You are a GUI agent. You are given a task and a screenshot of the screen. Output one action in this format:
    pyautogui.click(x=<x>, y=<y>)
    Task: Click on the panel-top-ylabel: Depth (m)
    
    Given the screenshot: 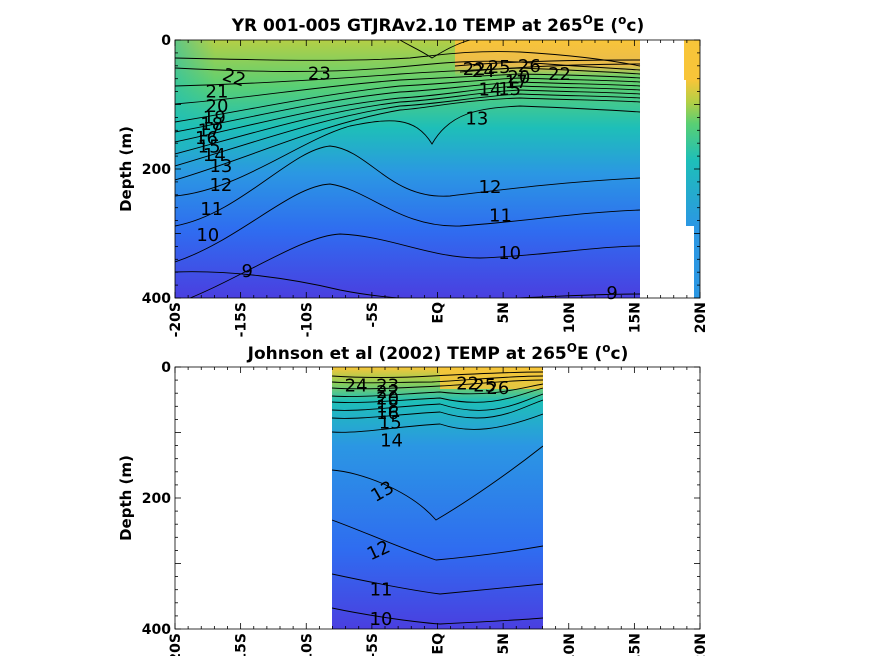 What is the action you would take?
    pyautogui.click(x=126, y=169)
    